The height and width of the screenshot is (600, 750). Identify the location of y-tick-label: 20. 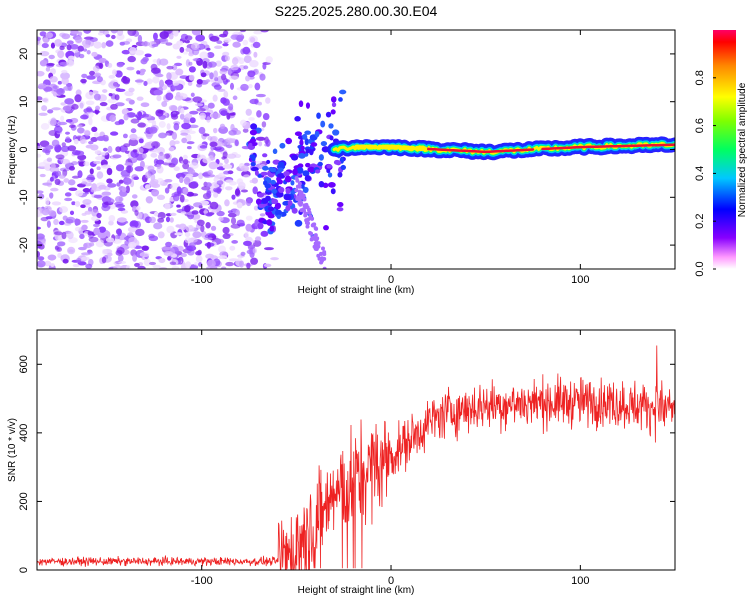
(24, 54).